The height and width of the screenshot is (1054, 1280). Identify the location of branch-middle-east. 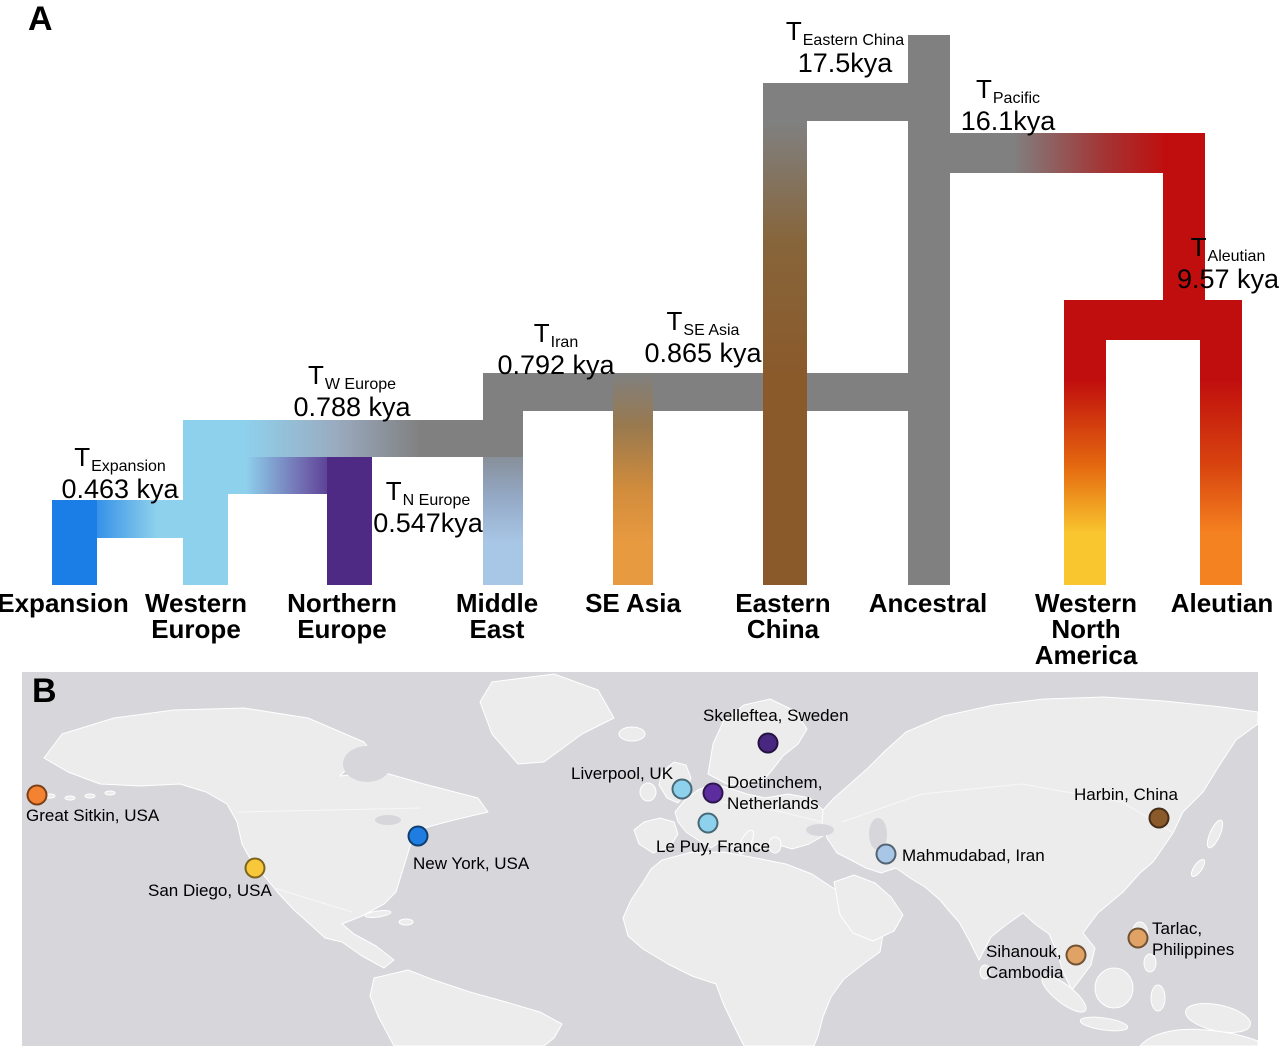
(503, 479).